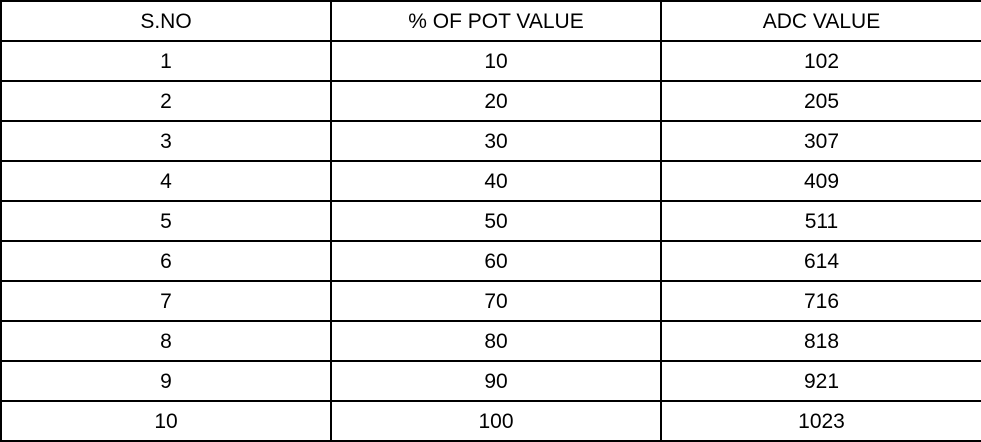 Image resolution: width=981 pixels, height=442 pixels. I want to click on cell-adc-value: 716, so click(820, 301).